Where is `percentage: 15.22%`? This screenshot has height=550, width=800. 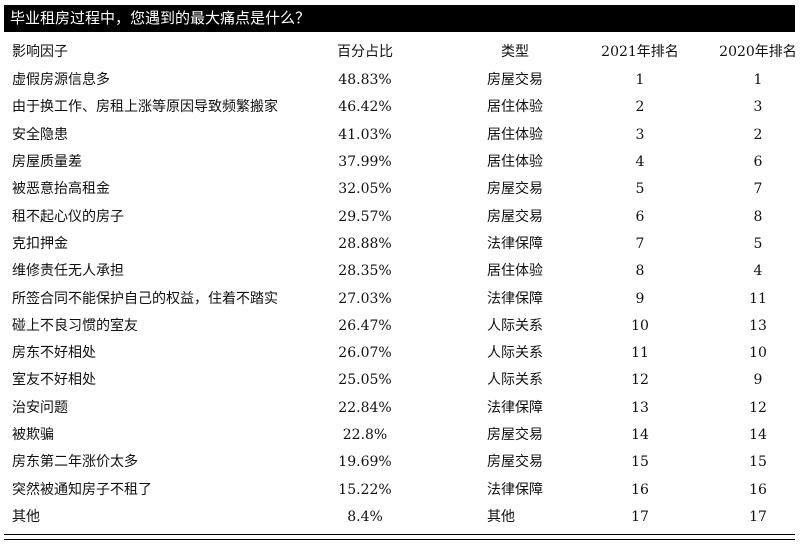
percentage: 15.22% is located at coordinates (365, 489).